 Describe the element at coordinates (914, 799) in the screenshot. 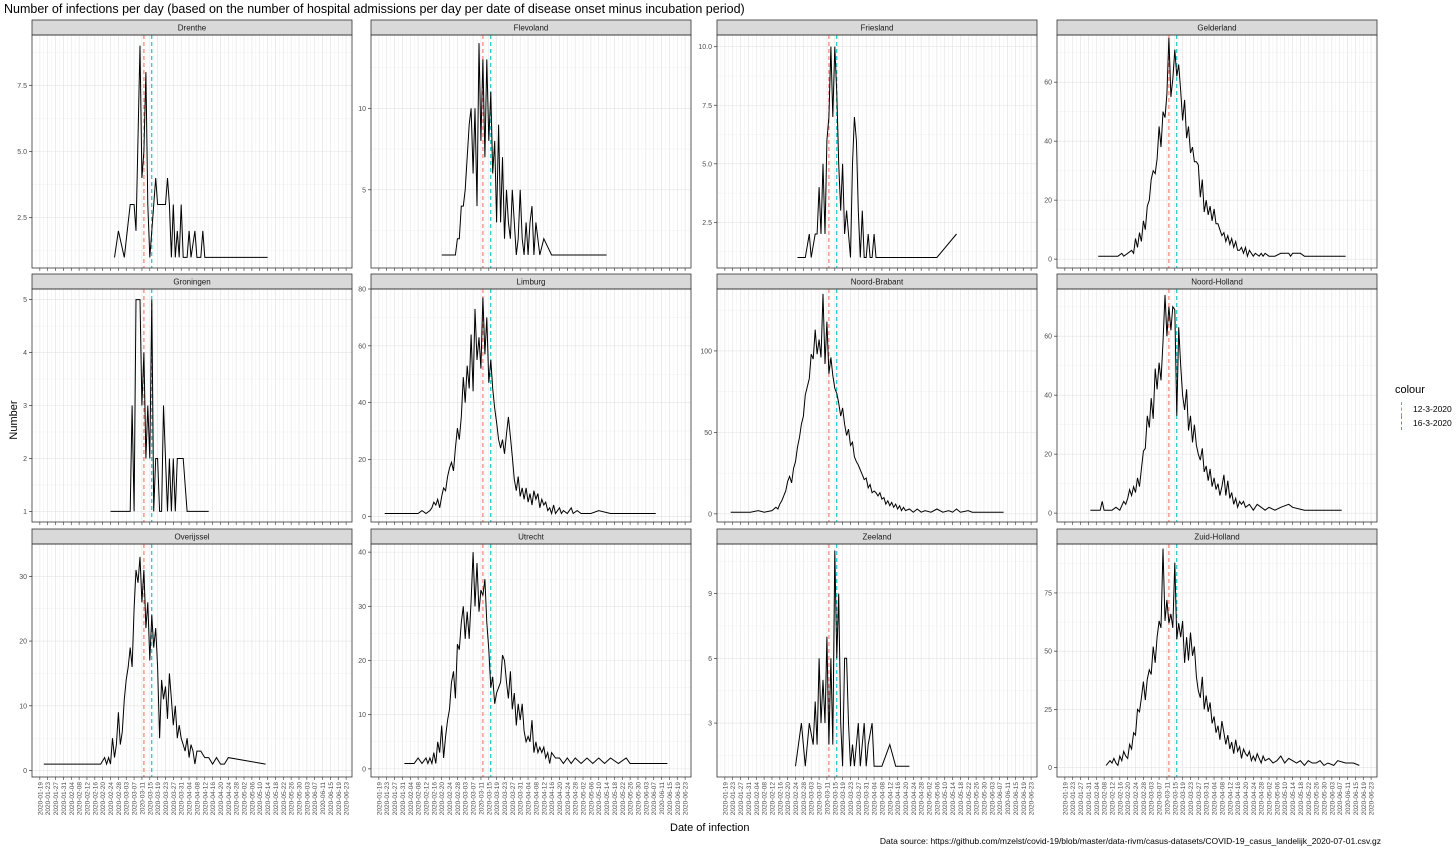

I see `x-tick-label: 2020-04-24` at that location.